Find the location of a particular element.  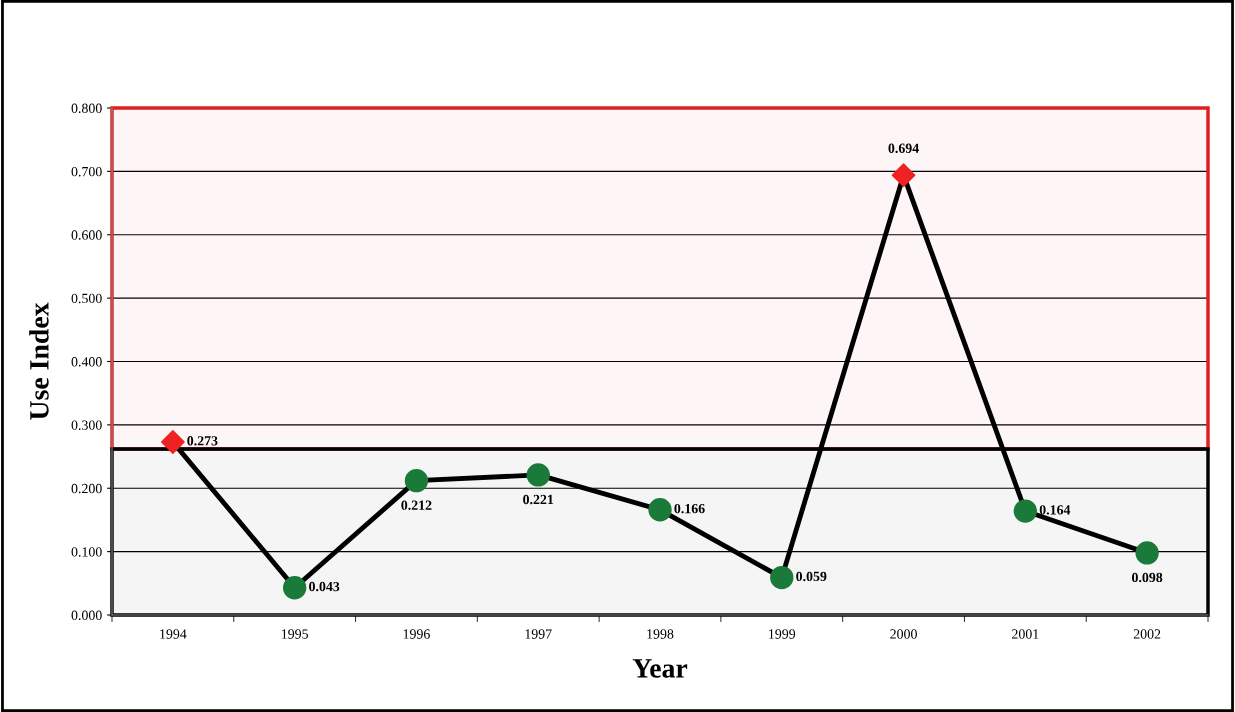

data-label: 0.273 is located at coordinates (202, 441).